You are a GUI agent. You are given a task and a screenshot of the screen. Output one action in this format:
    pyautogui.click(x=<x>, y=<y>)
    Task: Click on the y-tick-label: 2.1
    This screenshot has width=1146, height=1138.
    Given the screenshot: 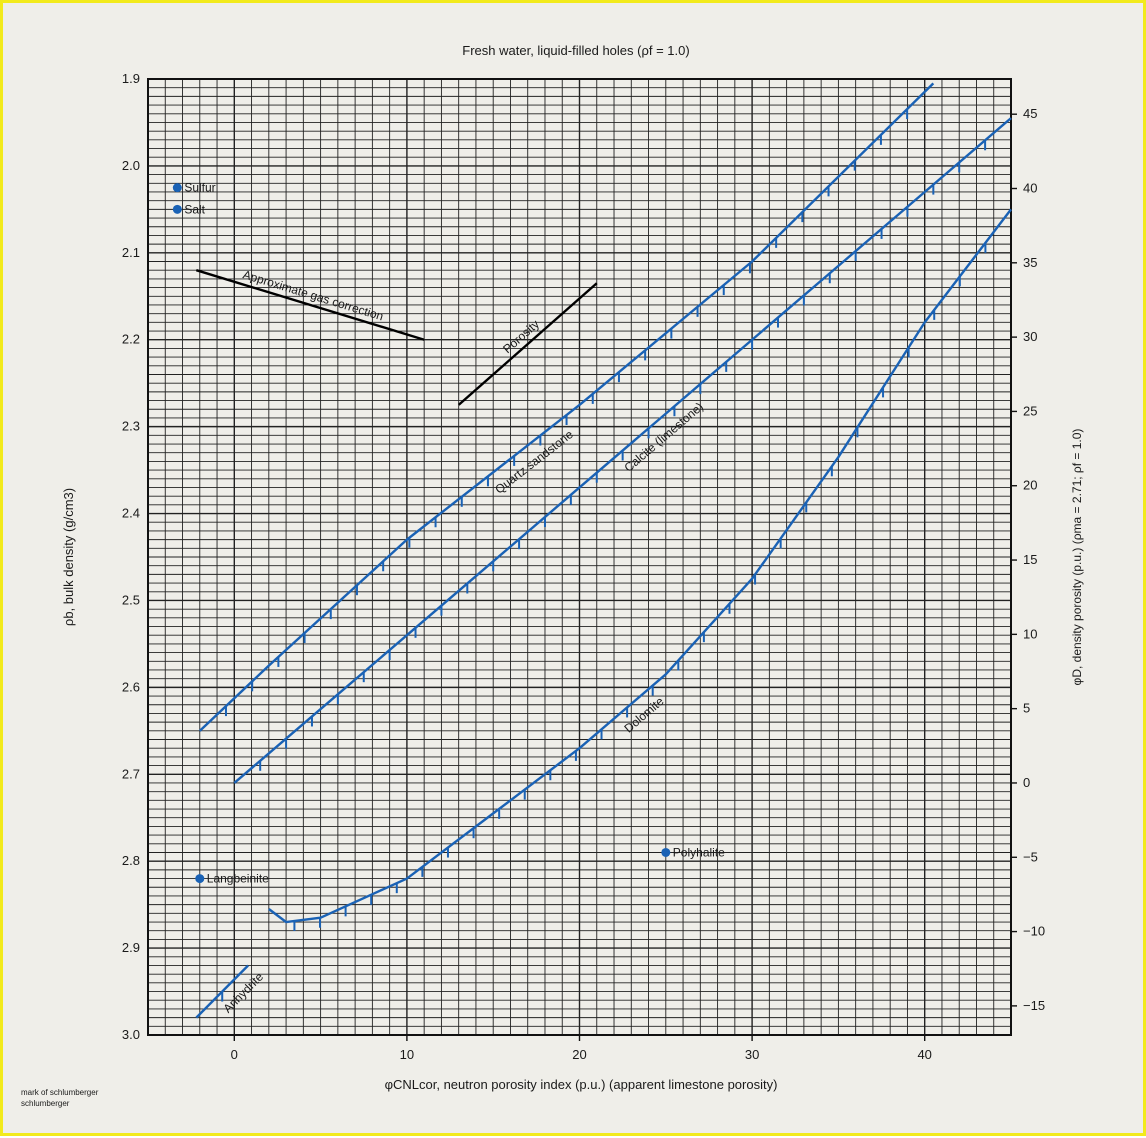 What is the action you would take?
    pyautogui.click(x=131, y=252)
    